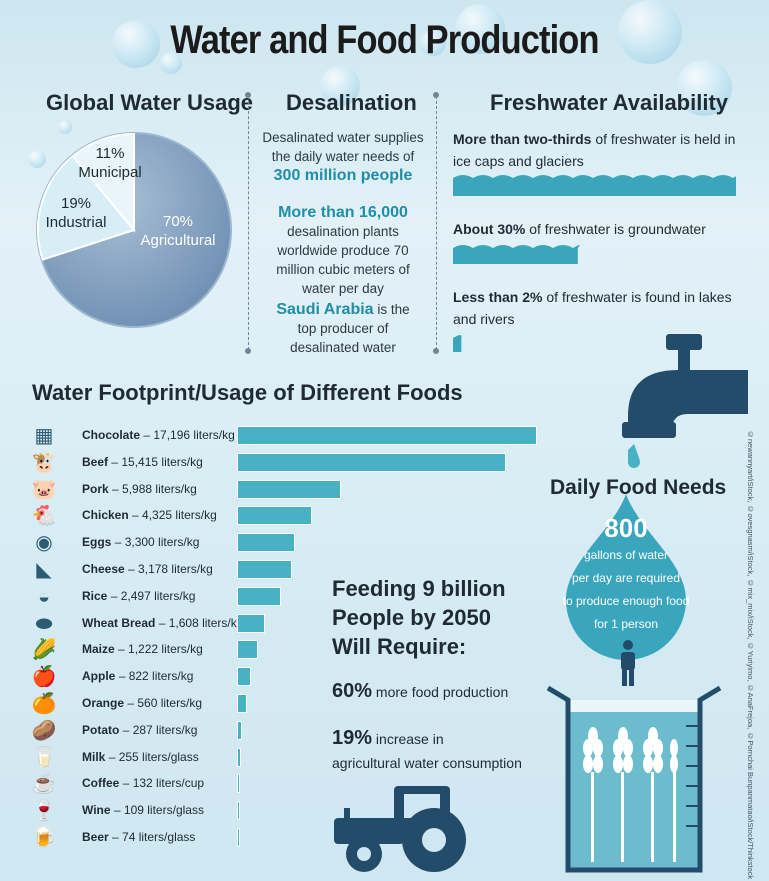  I want to click on food-amount: – 1,608 liters/kg, so click(201, 622).